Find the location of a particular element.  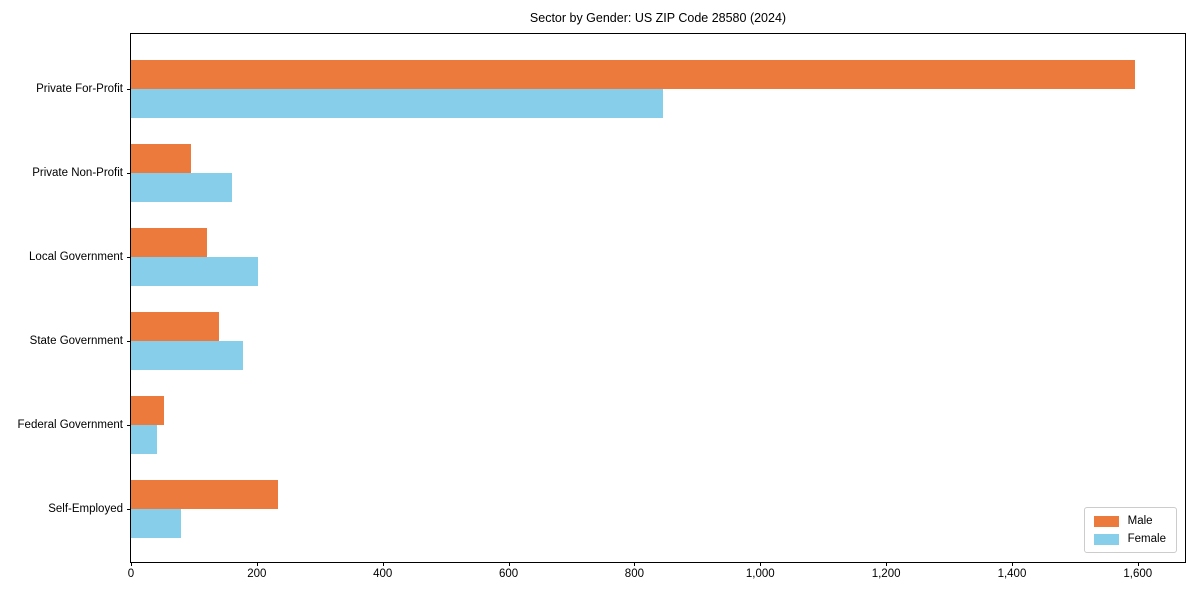

y-axis-category-label: State Government is located at coordinates (76, 341).